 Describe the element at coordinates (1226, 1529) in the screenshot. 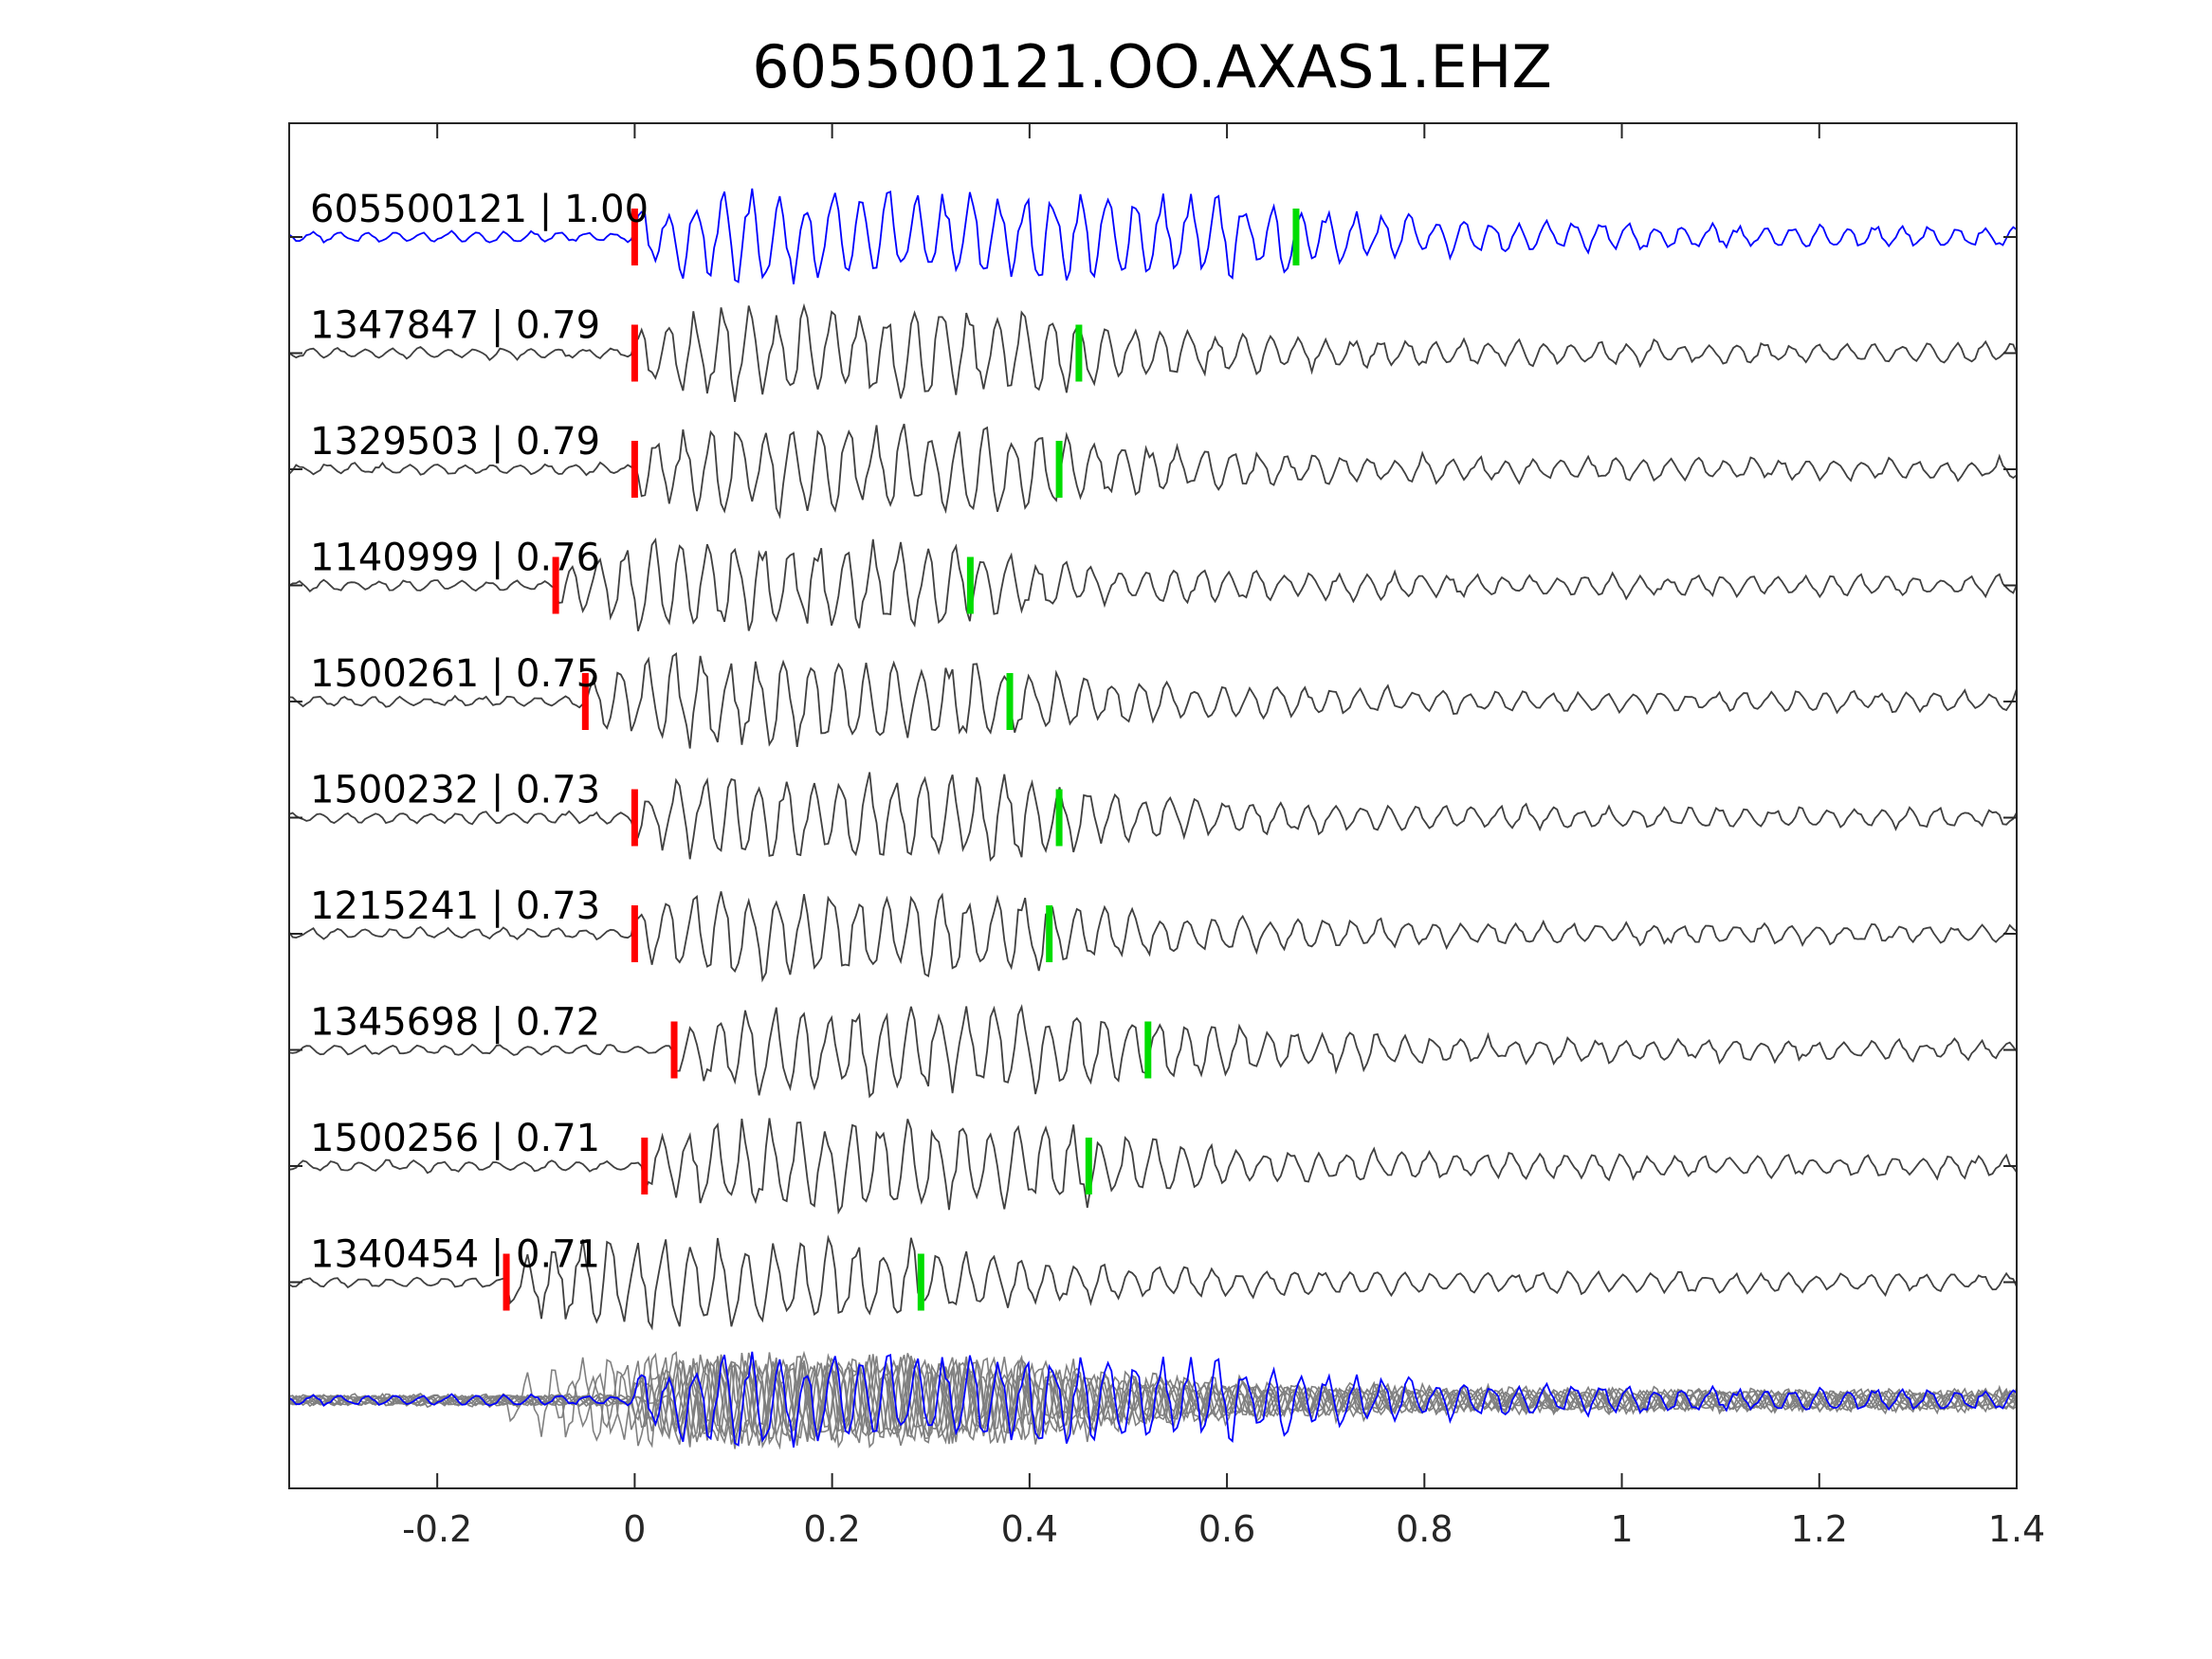

I see `x-tick-label: 0.6` at that location.